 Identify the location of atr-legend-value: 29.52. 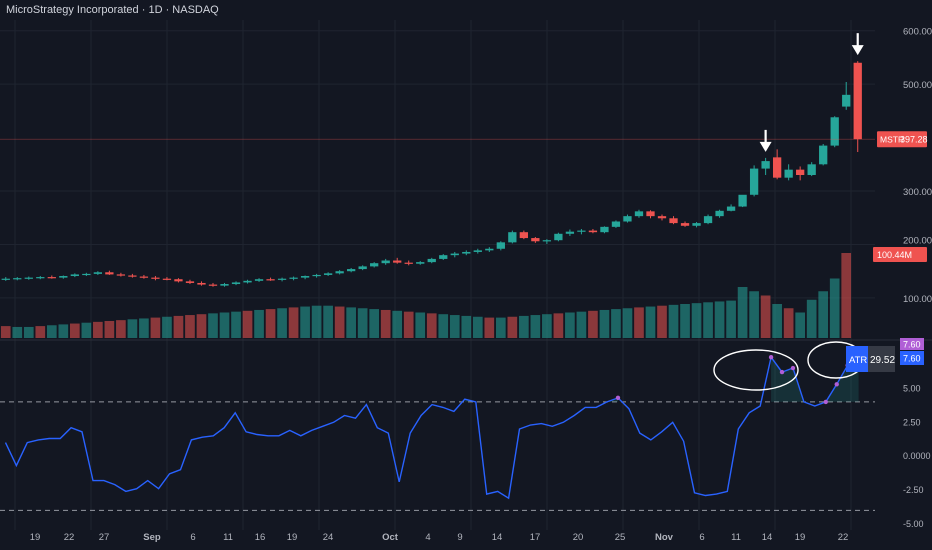
(882, 360).